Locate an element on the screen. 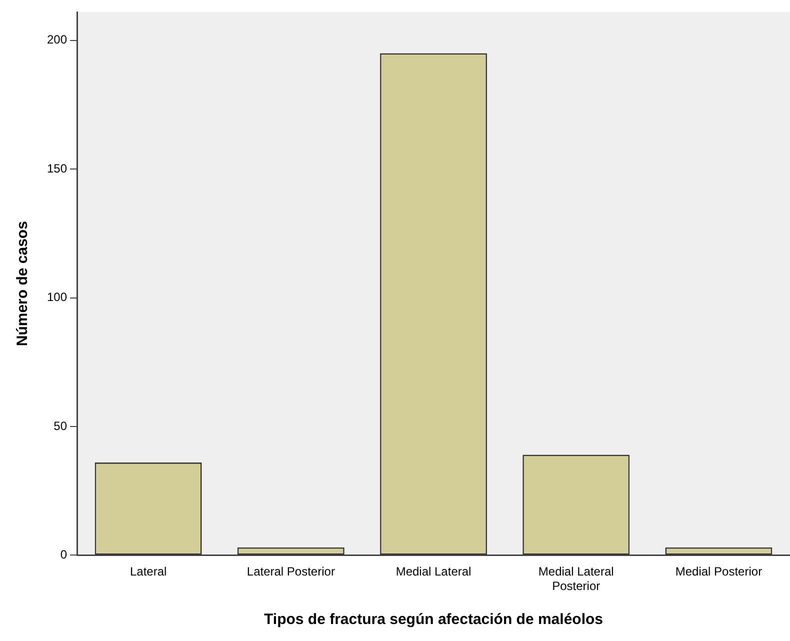 This screenshot has width=790, height=641. y-tick-label: 100 is located at coordinates (57, 297).